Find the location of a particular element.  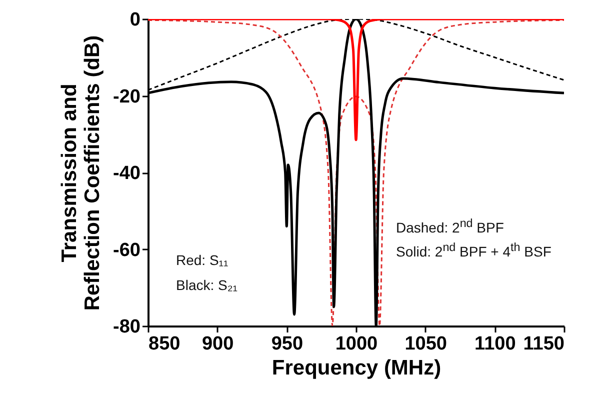

x-tick-label: 1050 is located at coordinates (425, 344).